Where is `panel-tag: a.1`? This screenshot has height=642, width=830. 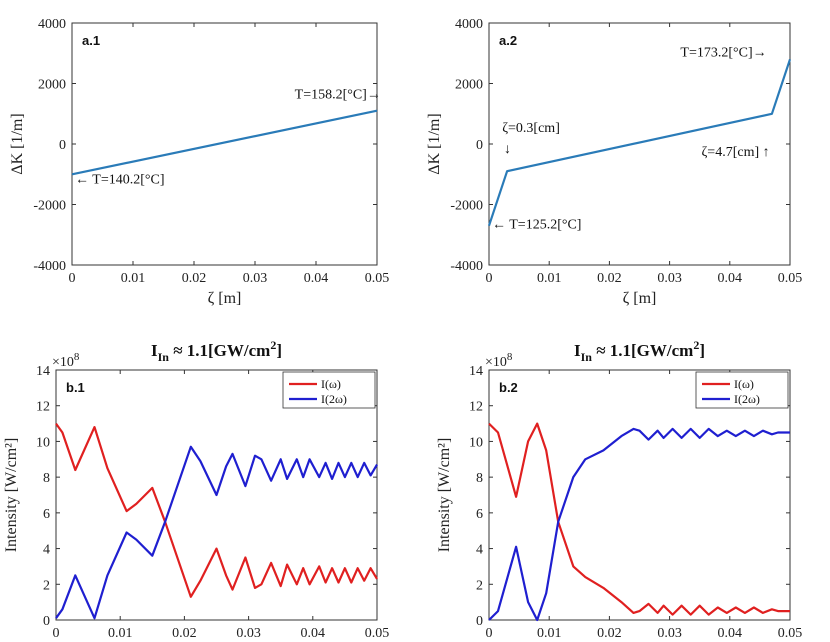
panel-tag: a.1 is located at coordinates (91, 40).